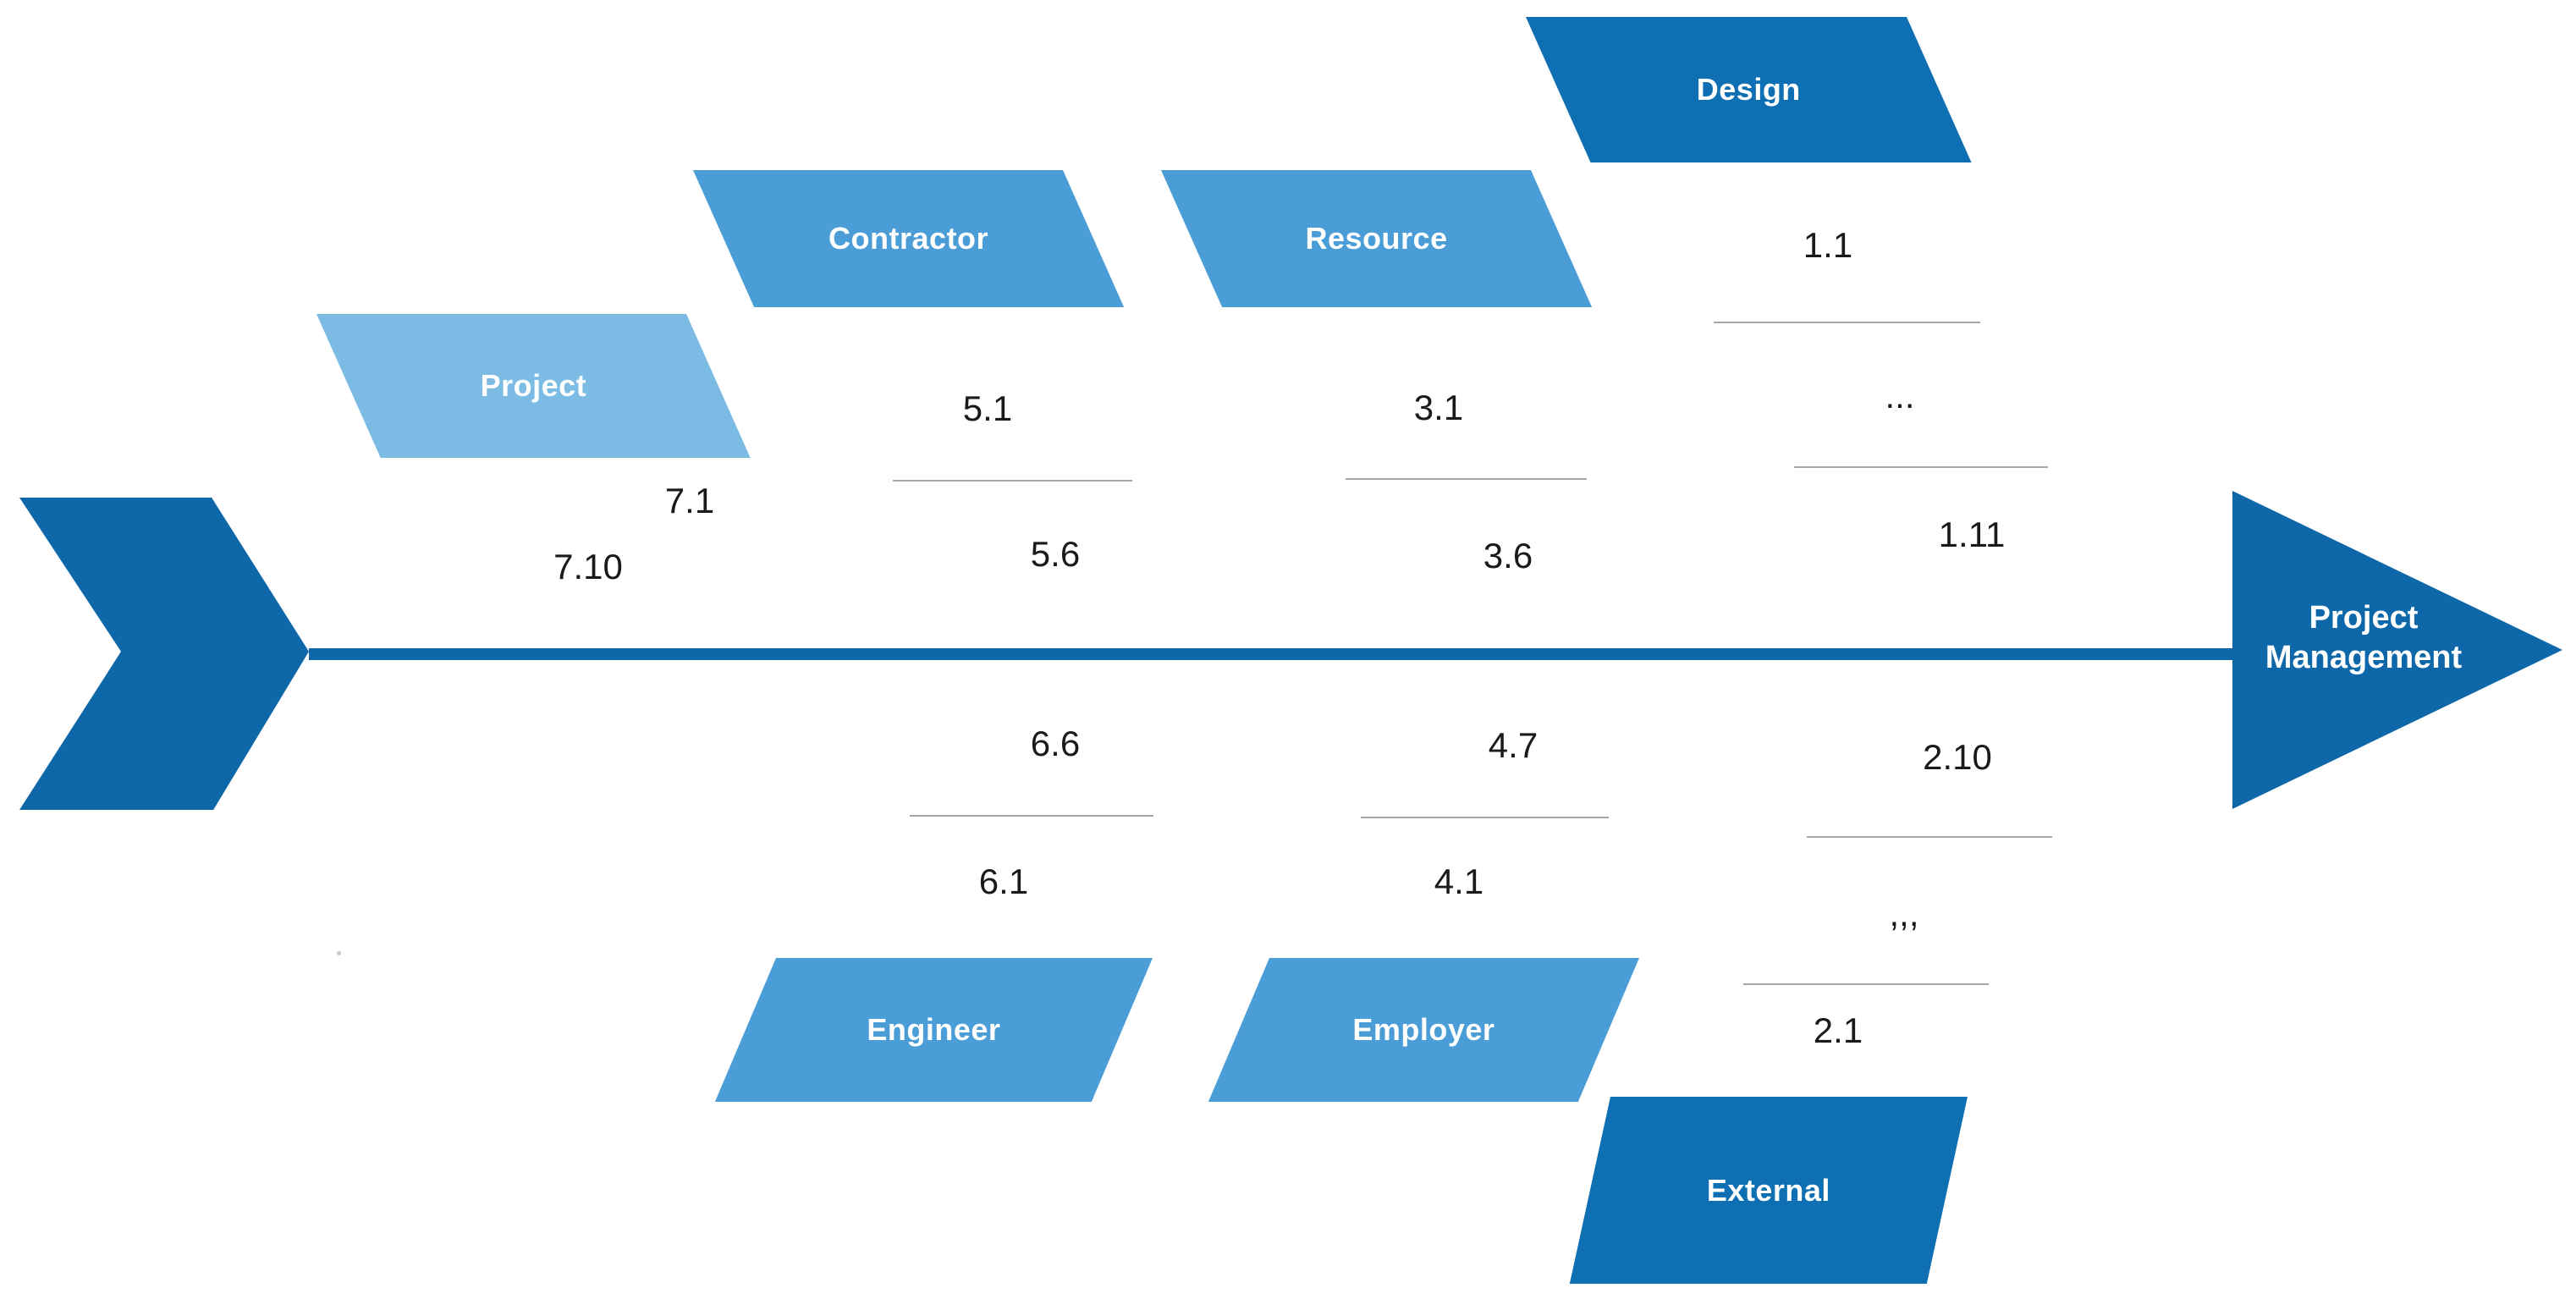  I want to click on category-label-project: Project, so click(533, 385).